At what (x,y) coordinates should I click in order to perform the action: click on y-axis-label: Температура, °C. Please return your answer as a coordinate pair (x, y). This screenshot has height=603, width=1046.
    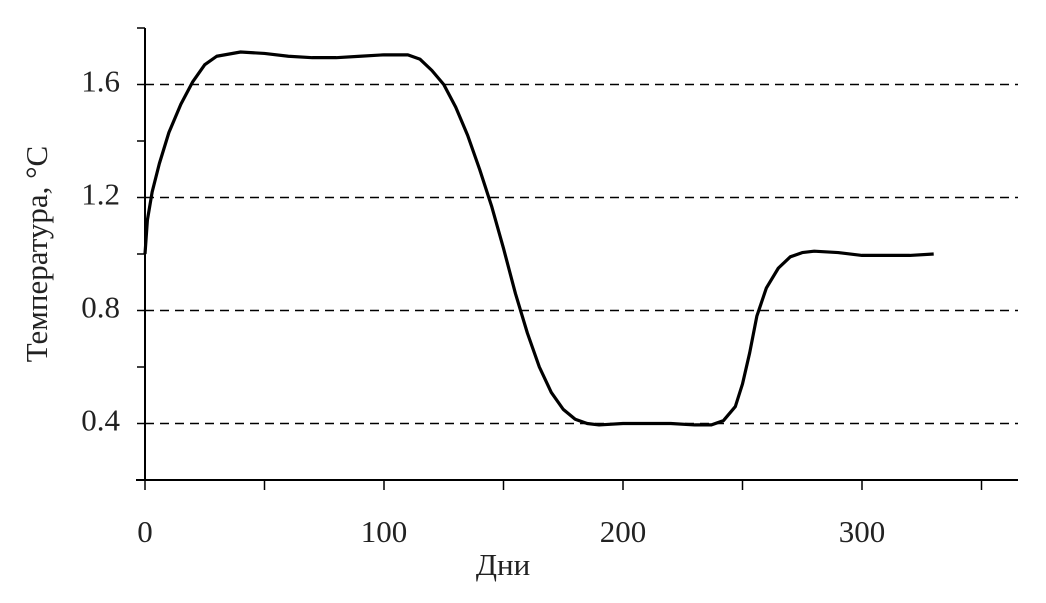
    Looking at the image, I should click on (36, 254).